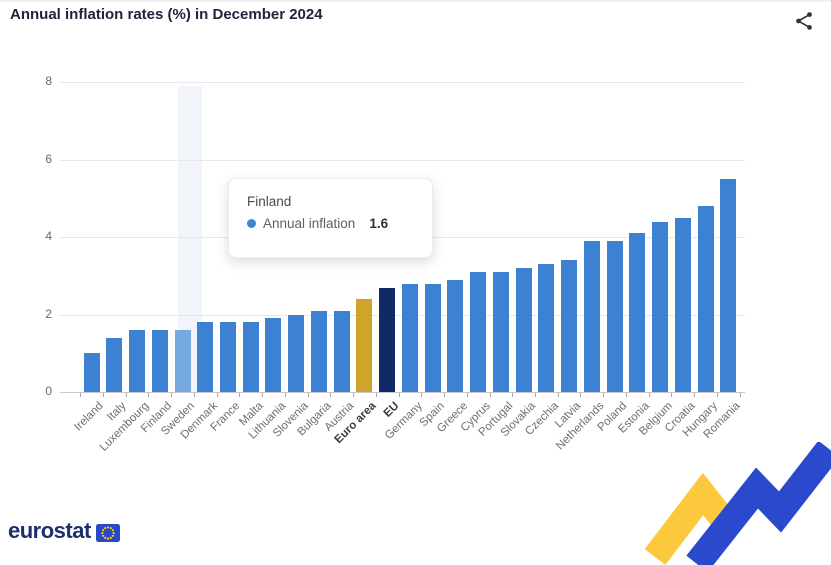  Describe the element at coordinates (409, 337) in the screenshot. I see `bar-germany` at that location.